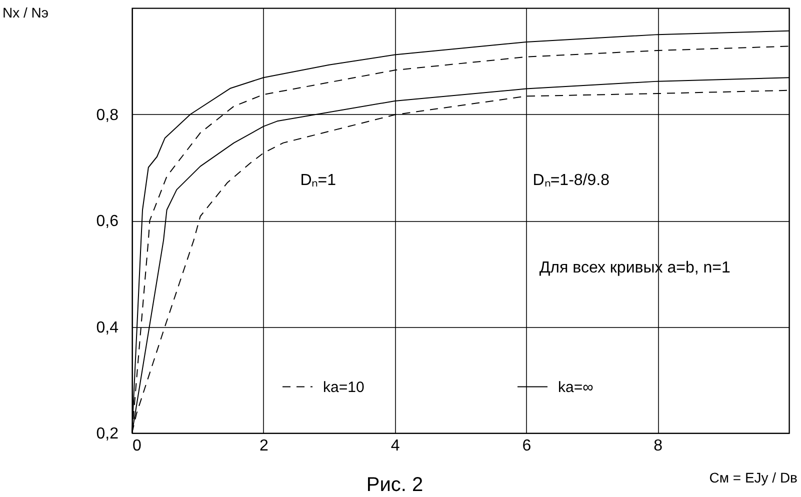  What do you see at coordinates (576, 387) in the screenshot?
I see `legend-label: ka=∞` at bounding box center [576, 387].